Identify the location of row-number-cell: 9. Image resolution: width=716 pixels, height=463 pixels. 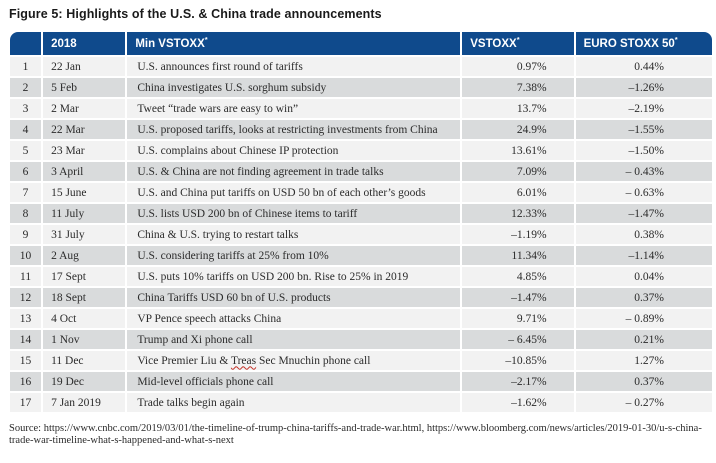
(26, 234).